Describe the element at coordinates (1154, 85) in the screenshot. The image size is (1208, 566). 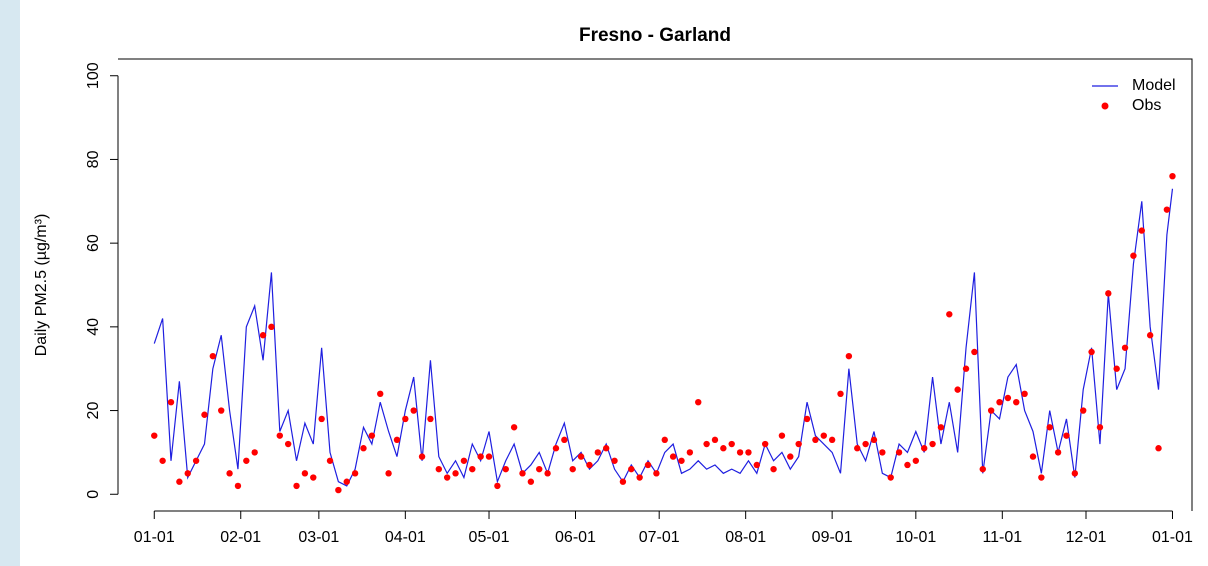
I see `legend-label: Model` at that location.